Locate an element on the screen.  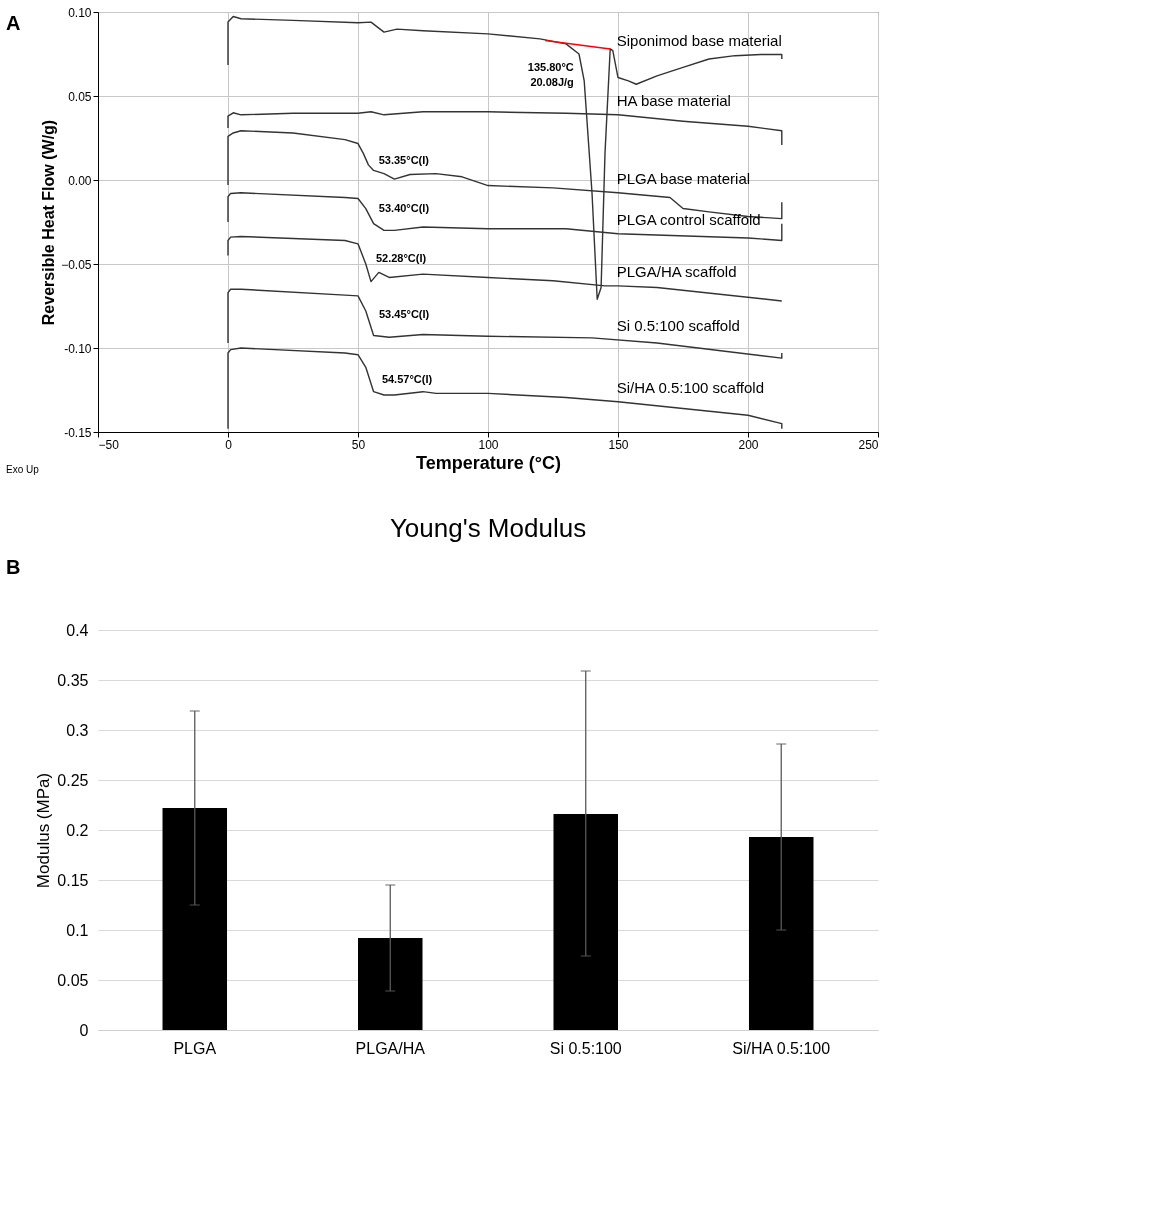
annotation: 135.80°C 20.08J/g is located at coordinates (550, 75).